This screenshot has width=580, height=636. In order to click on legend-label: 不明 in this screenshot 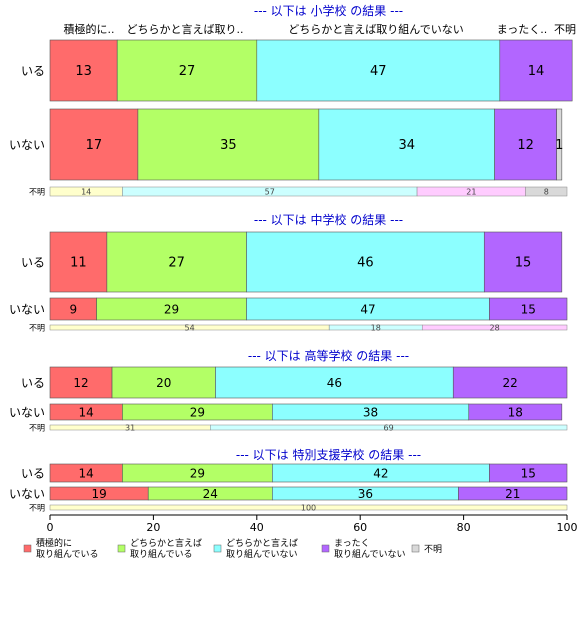, I will do `click(433, 549)`.